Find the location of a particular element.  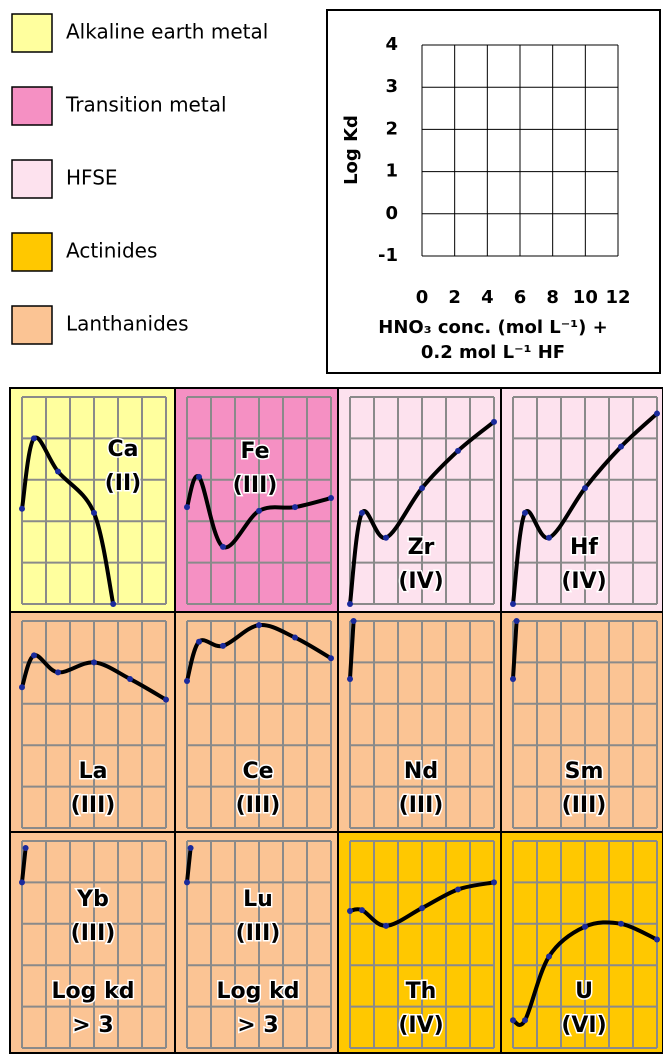

legend-label: HFSE is located at coordinates (92, 178).